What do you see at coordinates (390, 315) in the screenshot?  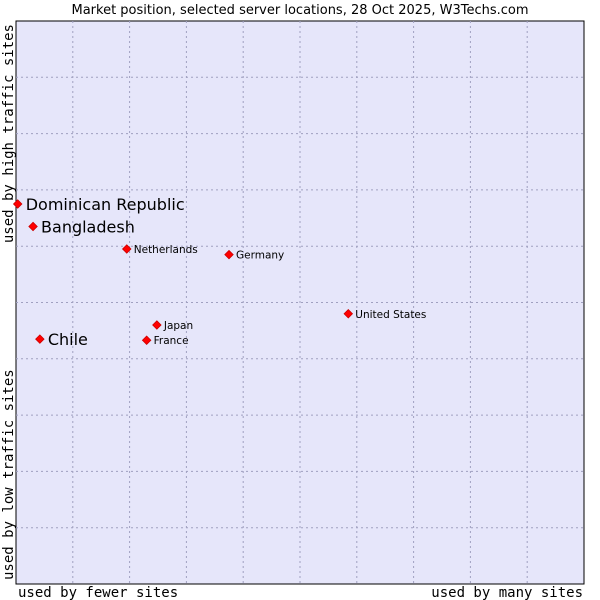 I see `point-label-united-states: United States` at bounding box center [390, 315].